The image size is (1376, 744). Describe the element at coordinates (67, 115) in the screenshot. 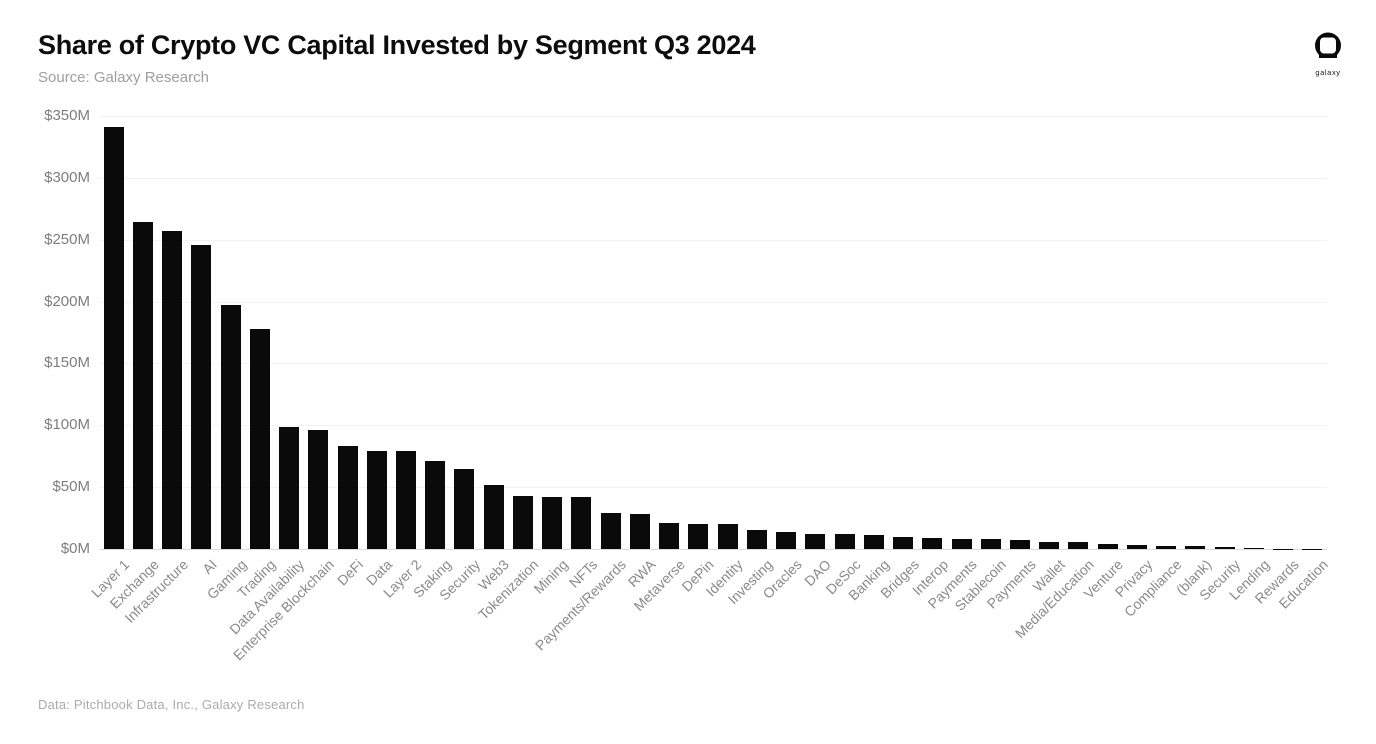

I see `y-tick-label: $350M` at that location.